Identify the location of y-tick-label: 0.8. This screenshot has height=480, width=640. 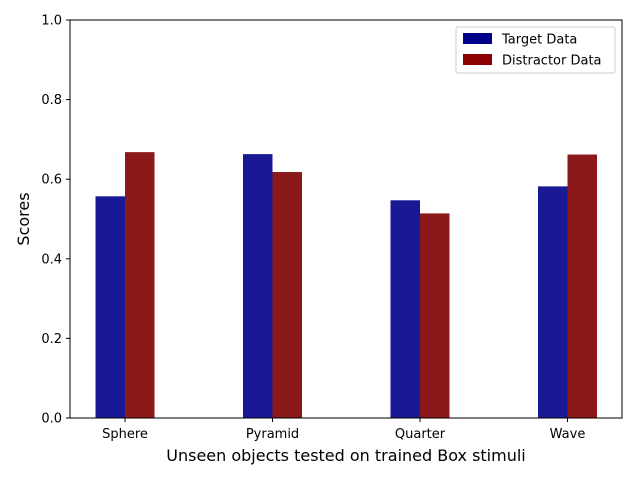
(51, 100).